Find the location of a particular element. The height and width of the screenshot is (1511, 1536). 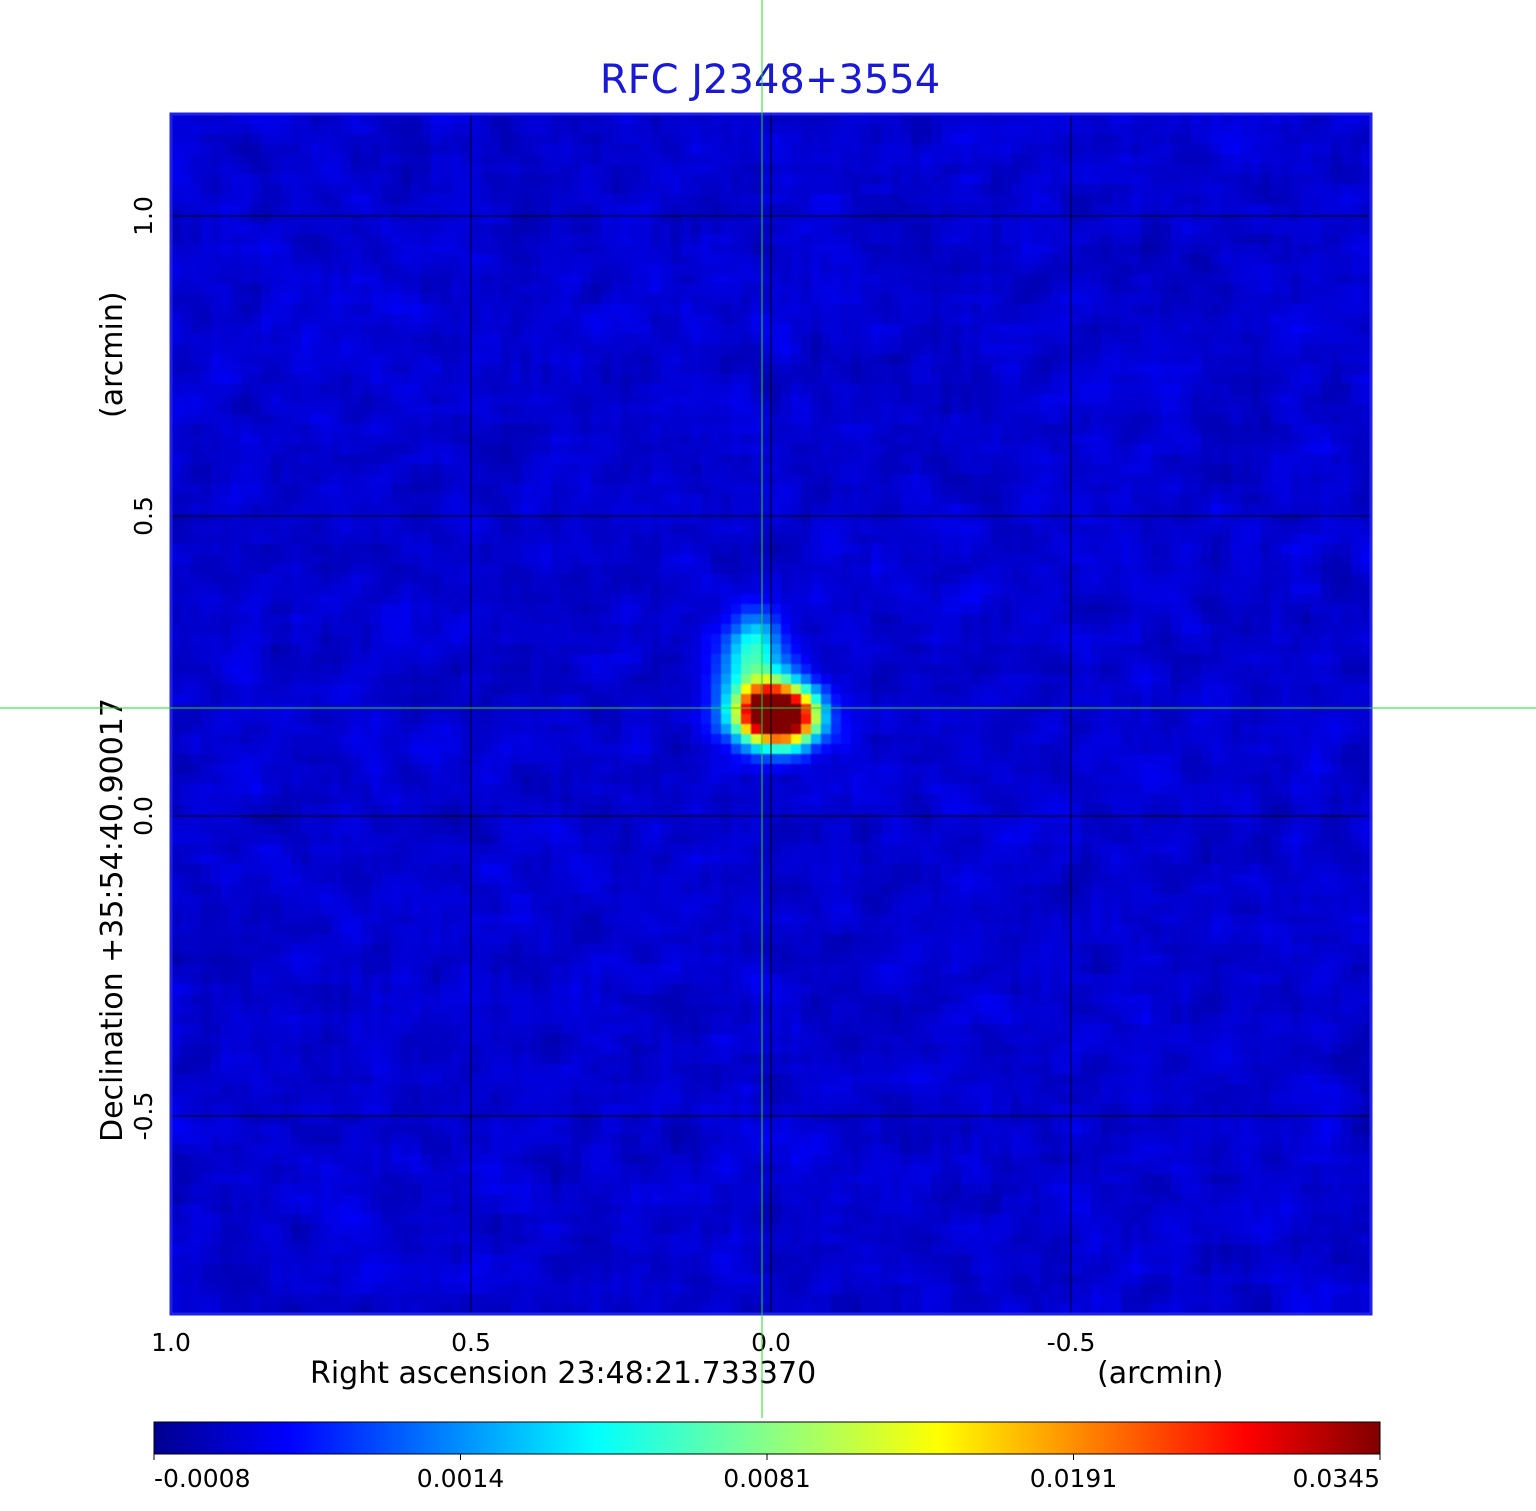

colorbar-tick-label: 0.0081 is located at coordinates (766, 1478).